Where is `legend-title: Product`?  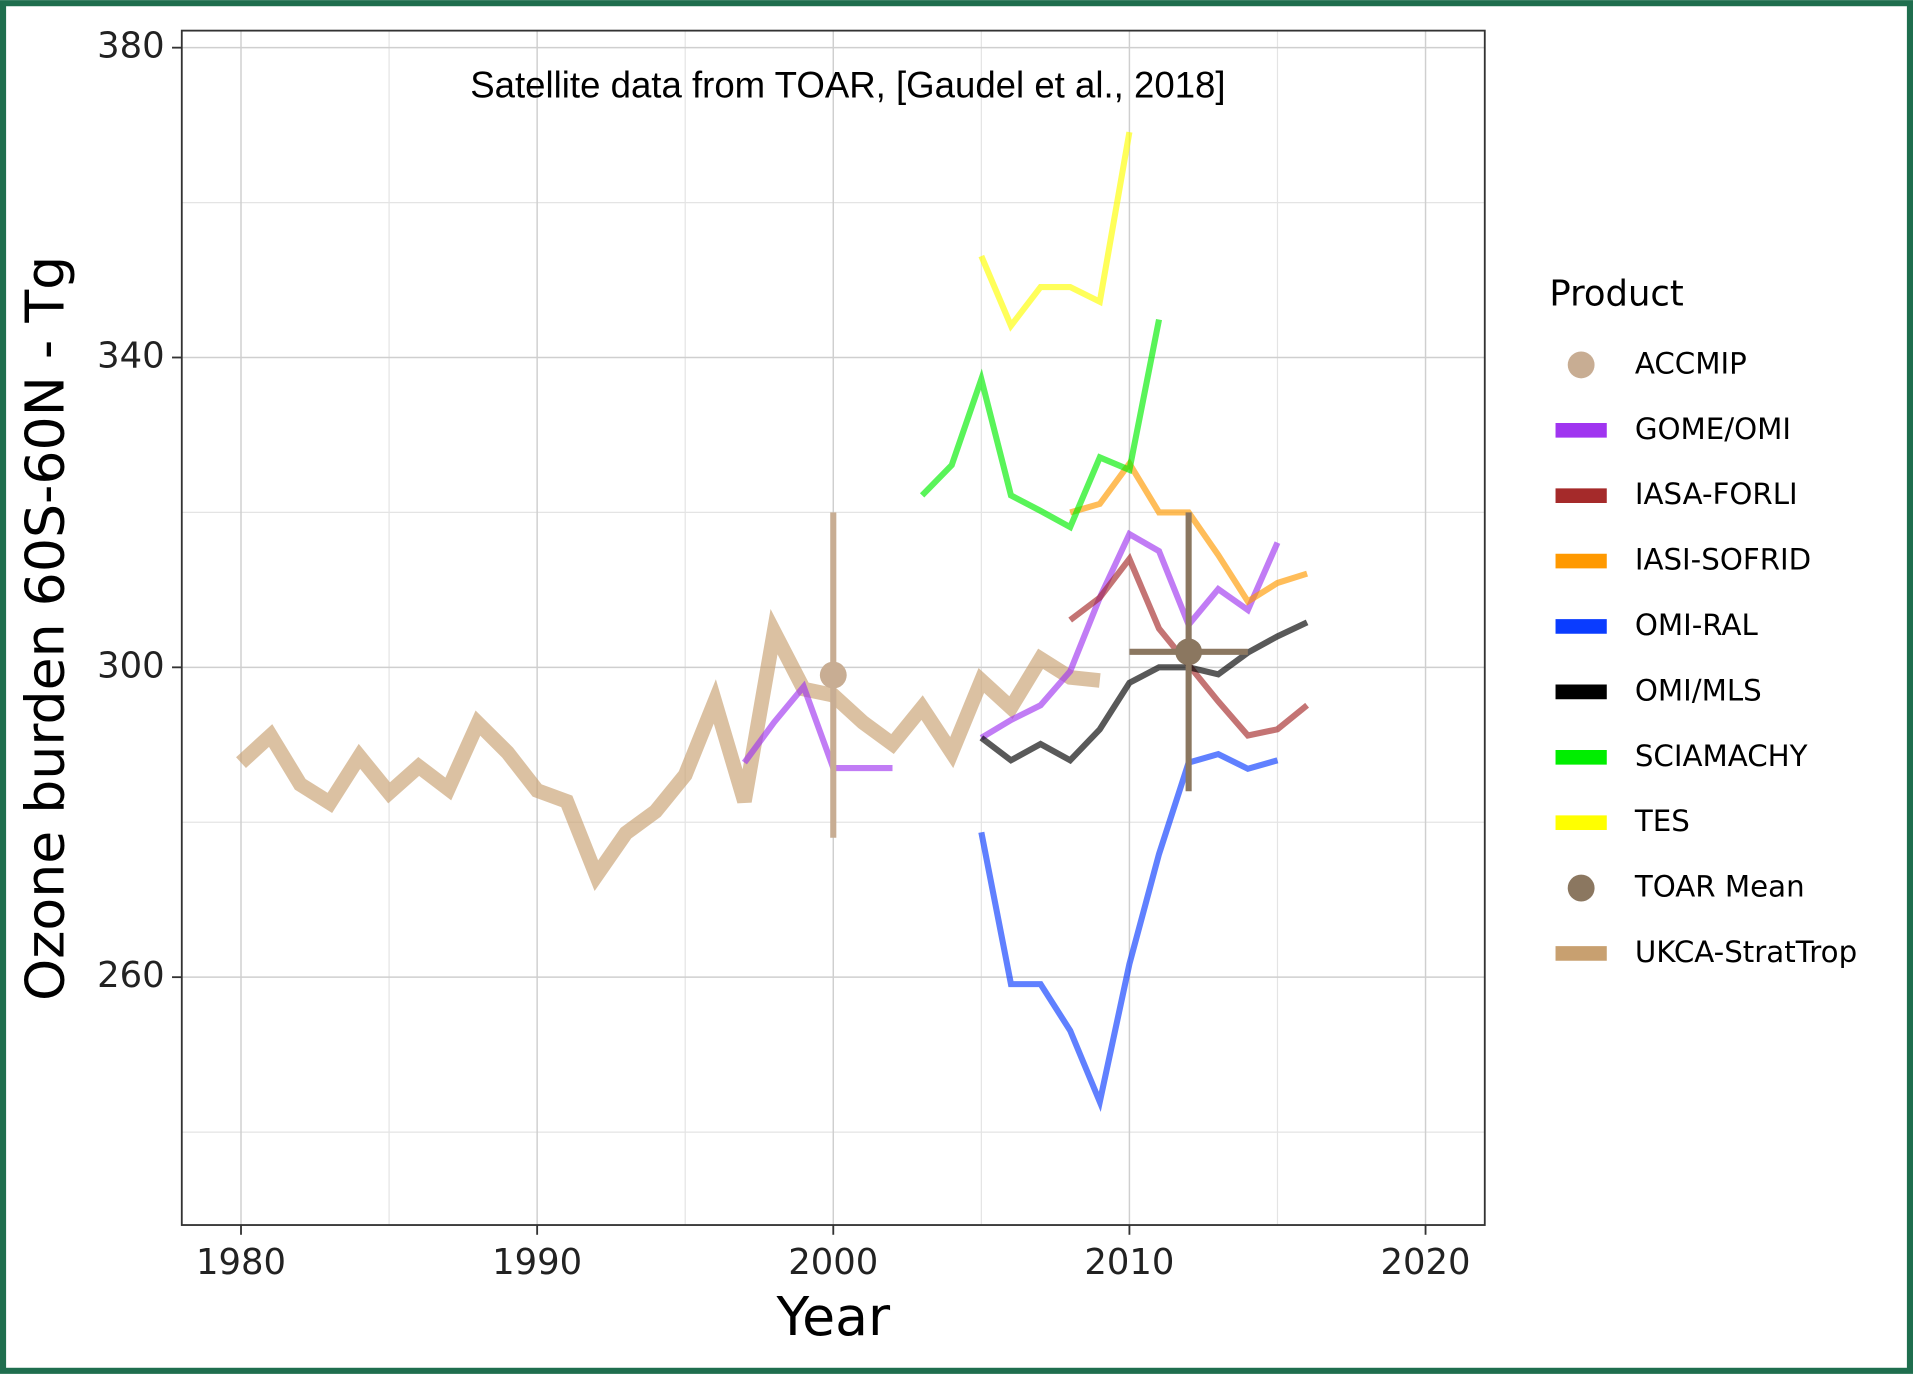
legend-title: Product is located at coordinates (1616, 293).